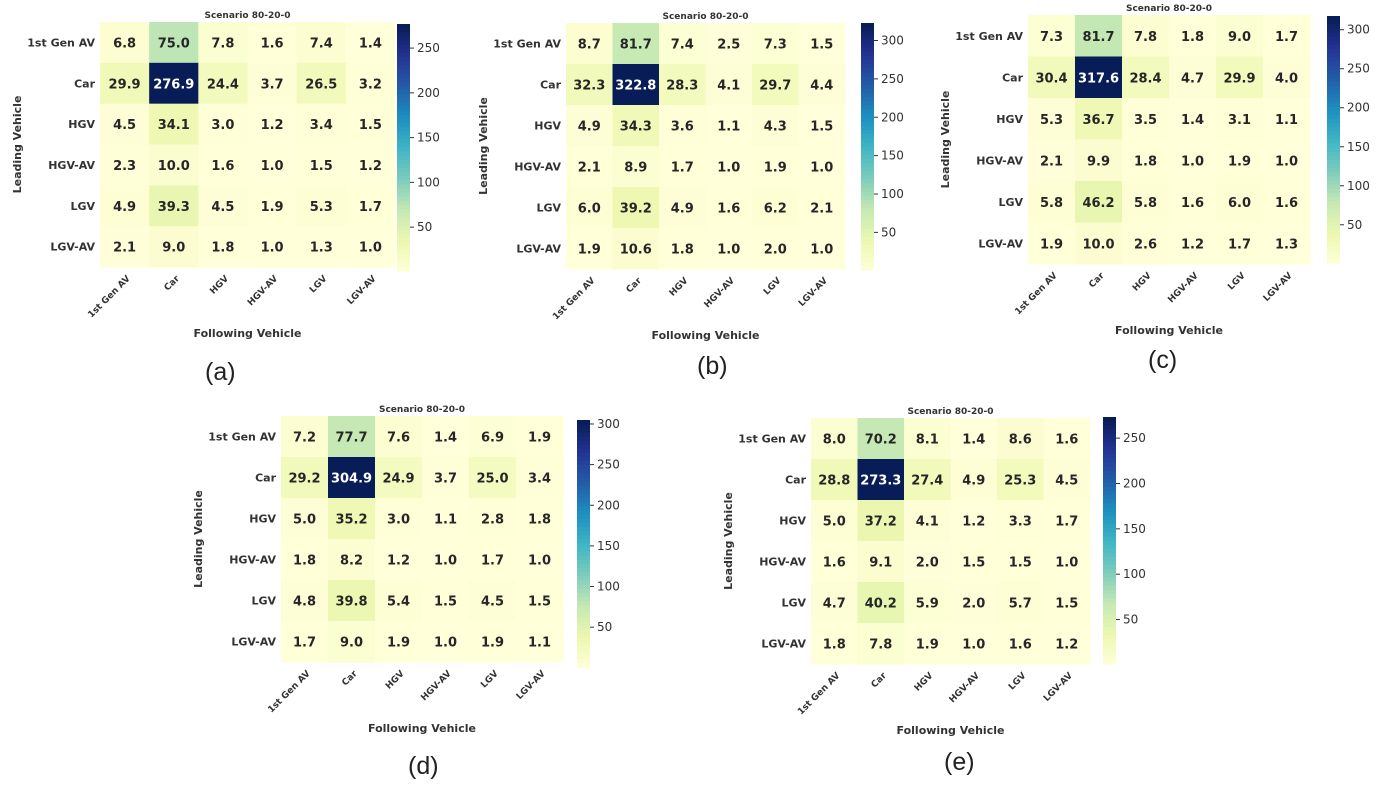 The height and width of the screenshot is (785, 1386). Describe the element at coordinates (775, 250) in the screenshot. I see `data-label: 2.0` at that location.